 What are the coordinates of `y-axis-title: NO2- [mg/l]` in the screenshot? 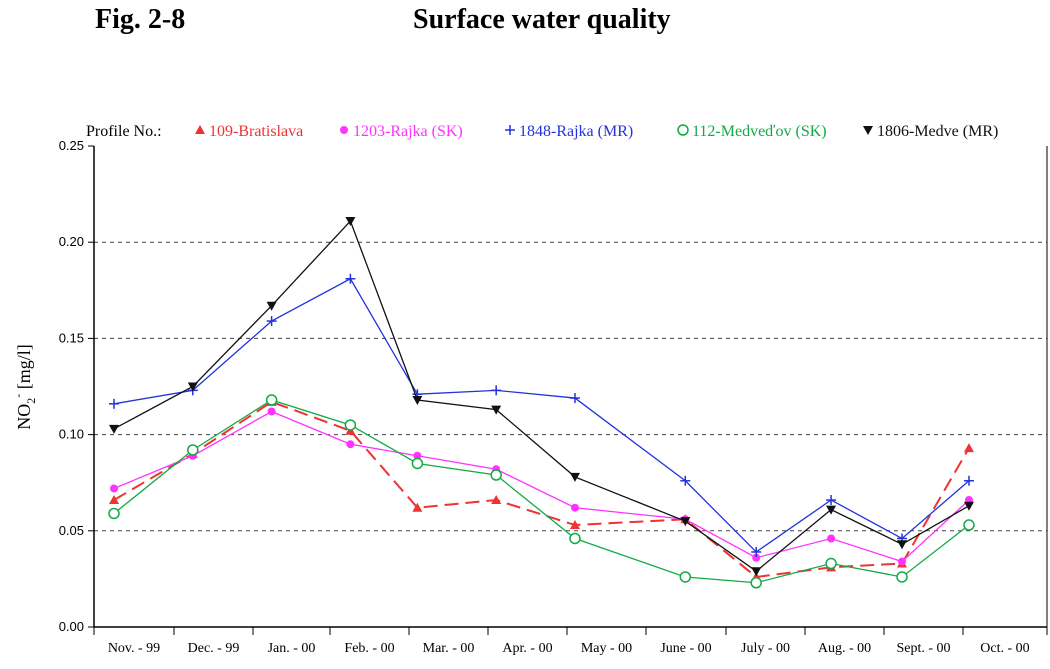 It's located at (24, 387).